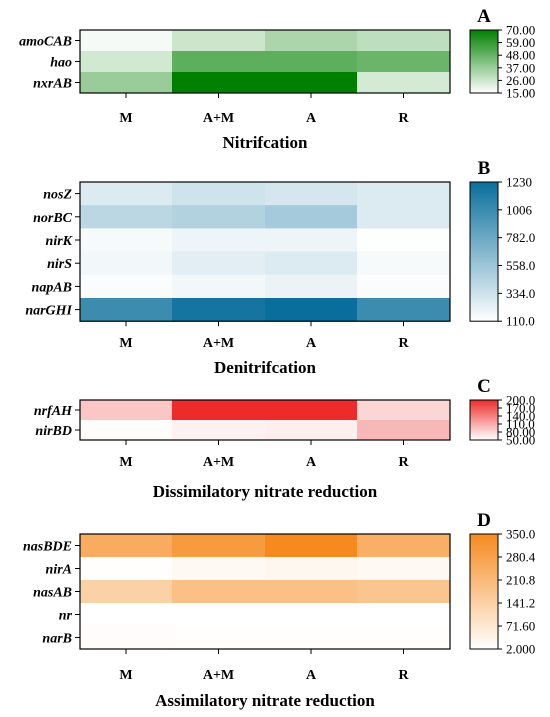 The image size is (550, 717). I want to click on heat-cell-nasBDE-A, so click(311, 546).